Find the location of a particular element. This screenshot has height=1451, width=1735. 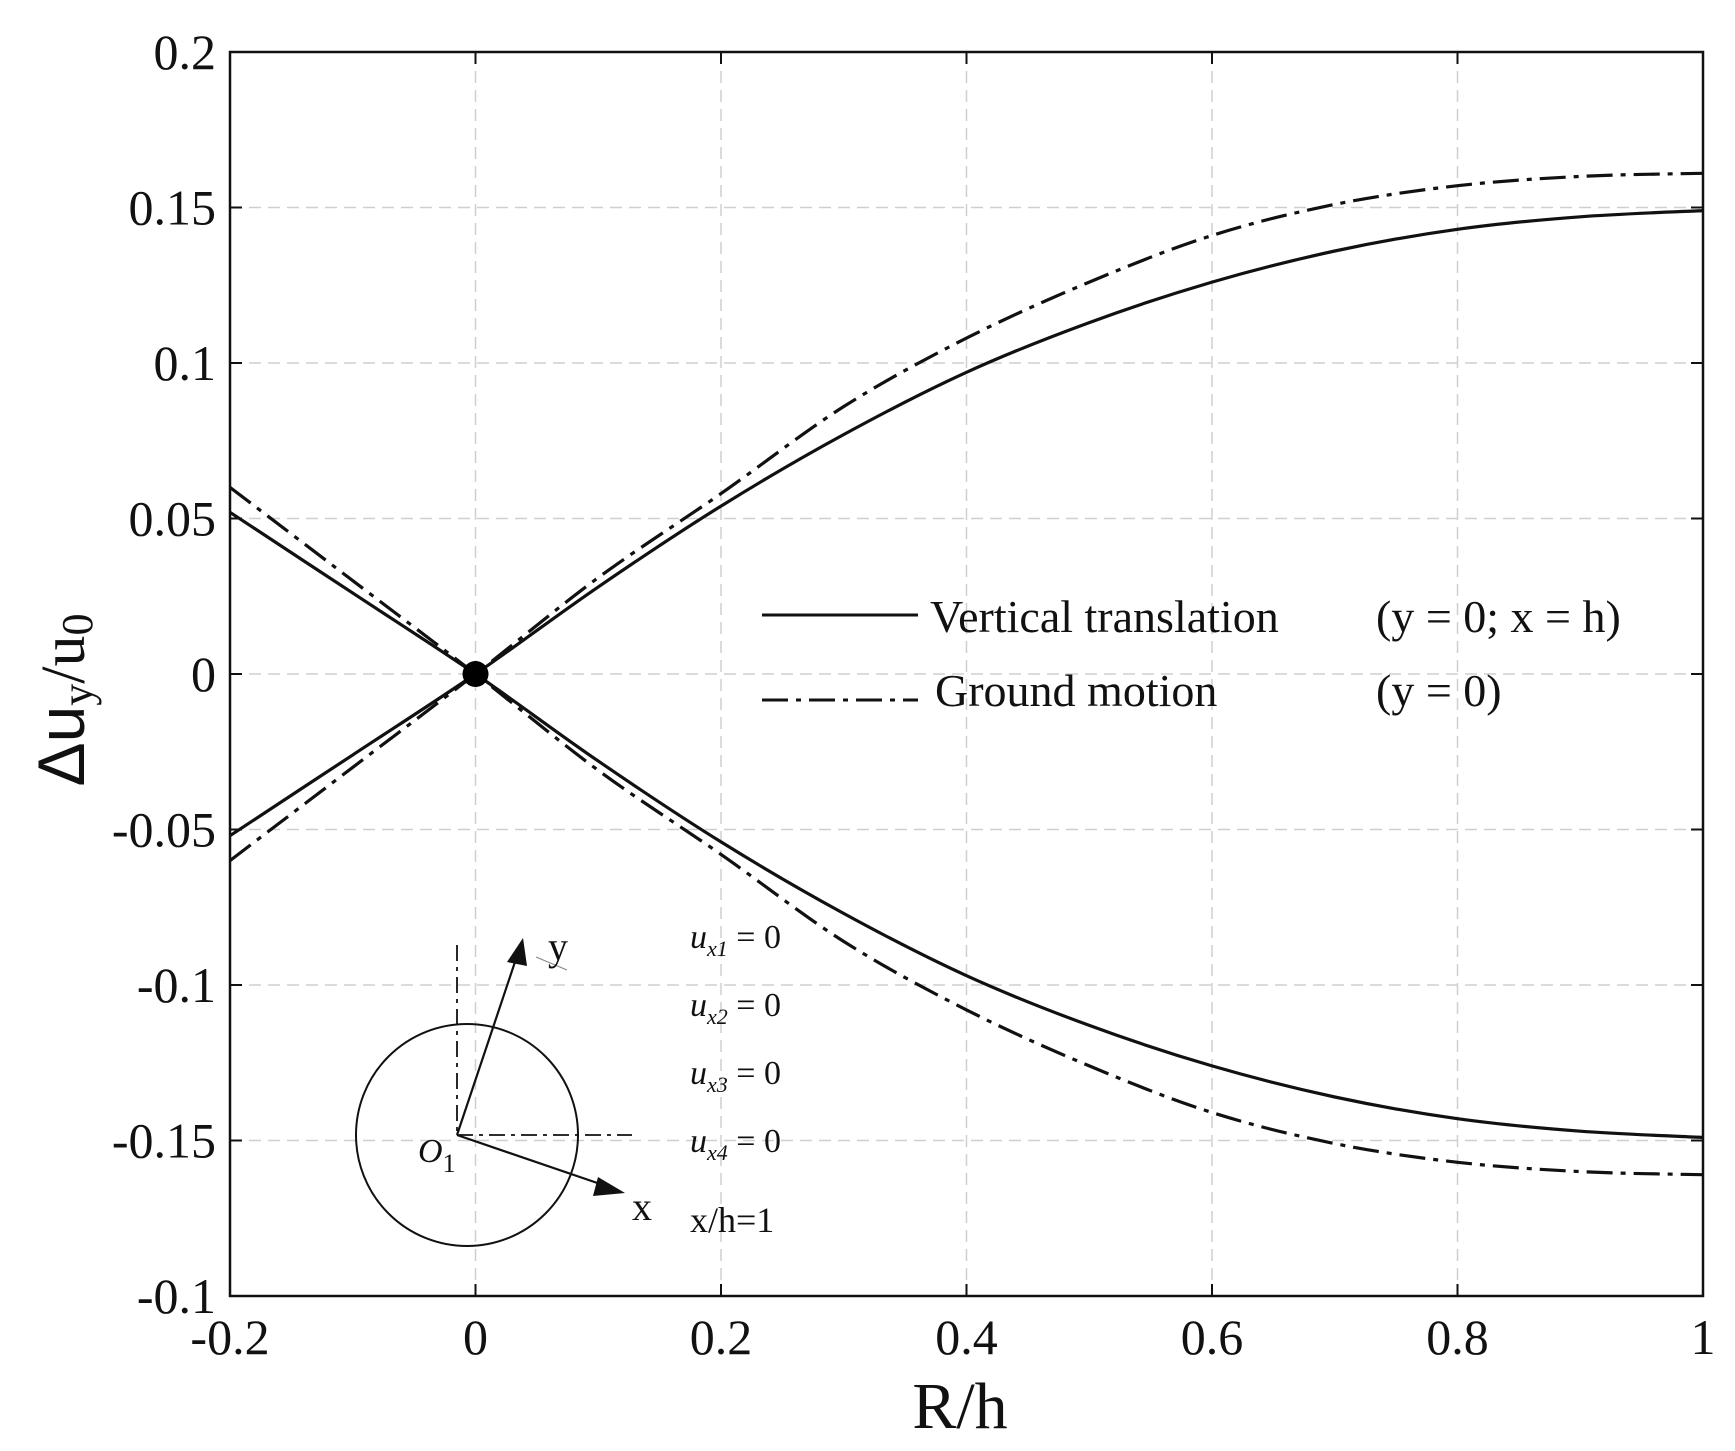

y-axis-title: Δuy/u0 is located at coordinates (63, 699).